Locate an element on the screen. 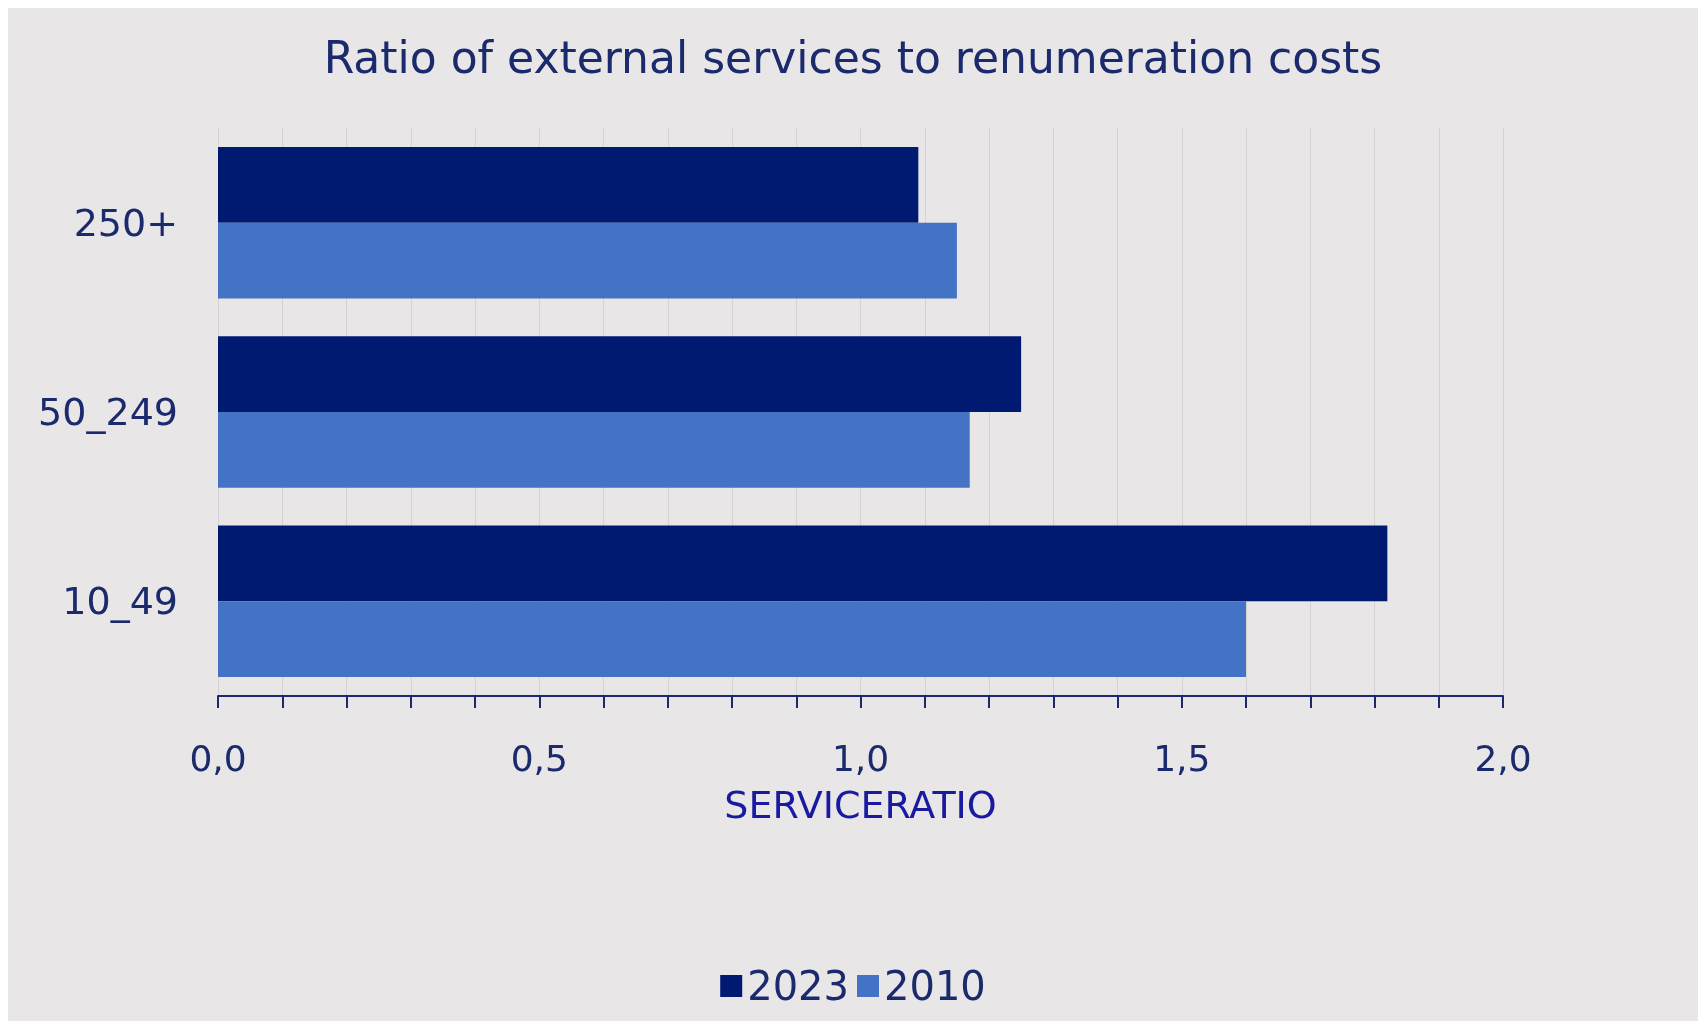  x-tick-label: 0,5 is located at coordinates (539, 758).